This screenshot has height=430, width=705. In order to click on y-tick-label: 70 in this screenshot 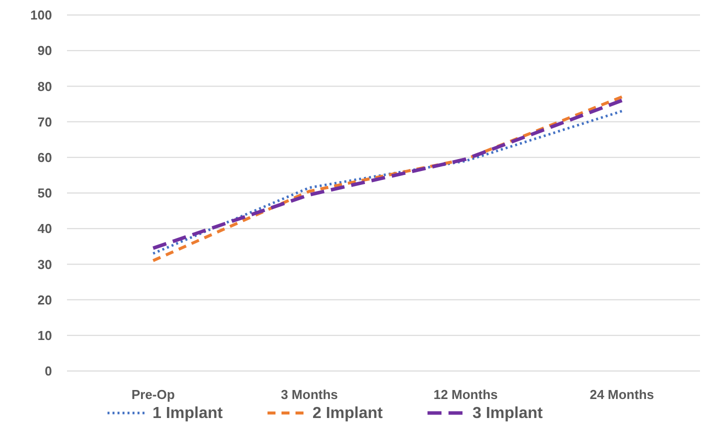, I will do `click(45, 122)`.